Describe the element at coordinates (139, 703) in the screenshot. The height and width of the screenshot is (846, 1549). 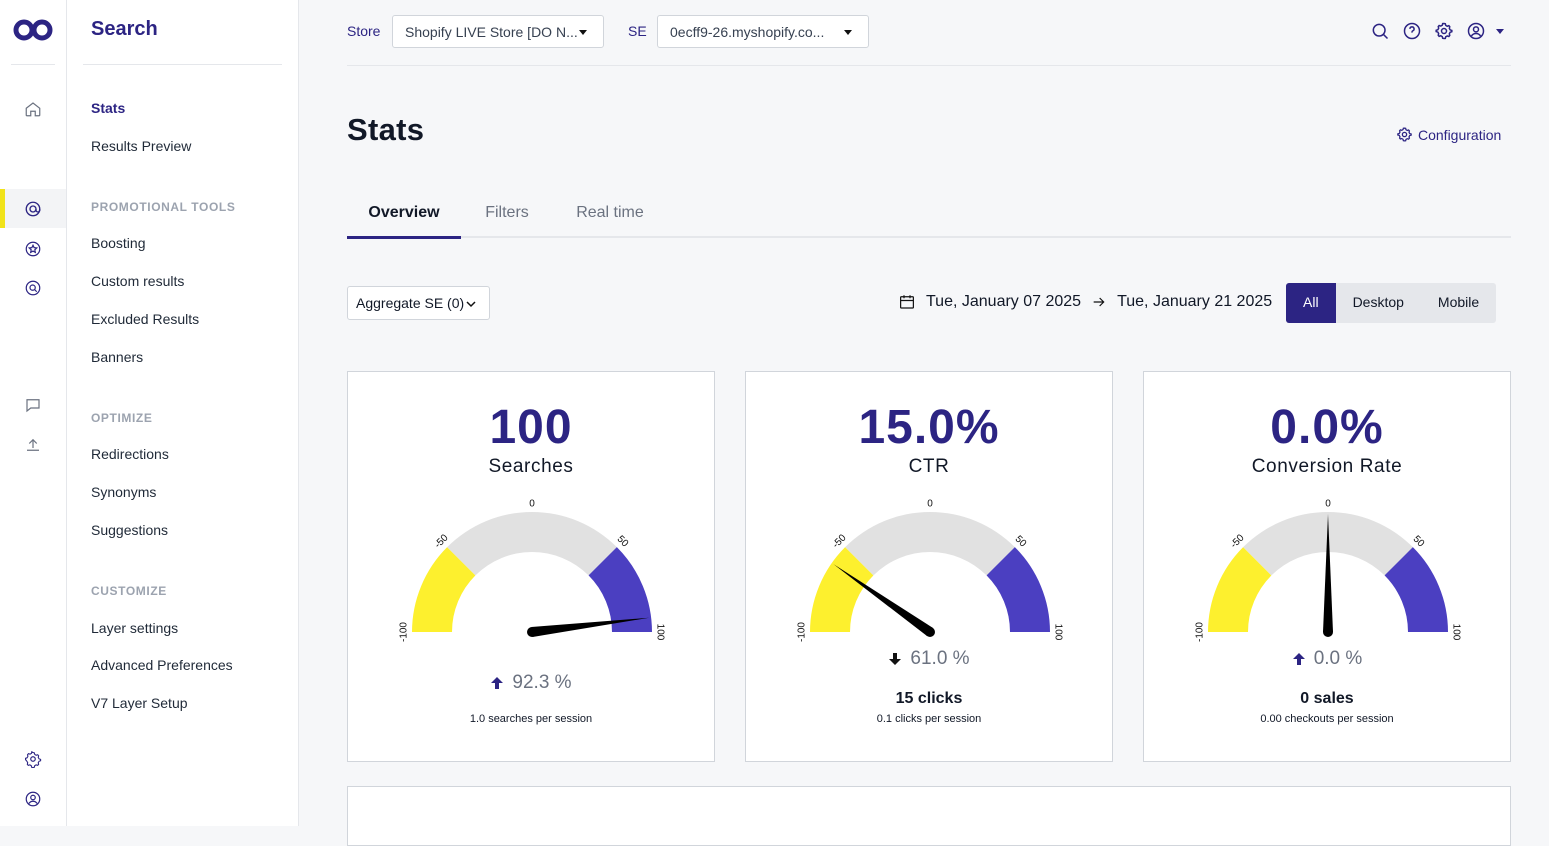
I see `nav-item-v7-layer-setup: V7 Layer Setup` at that location.